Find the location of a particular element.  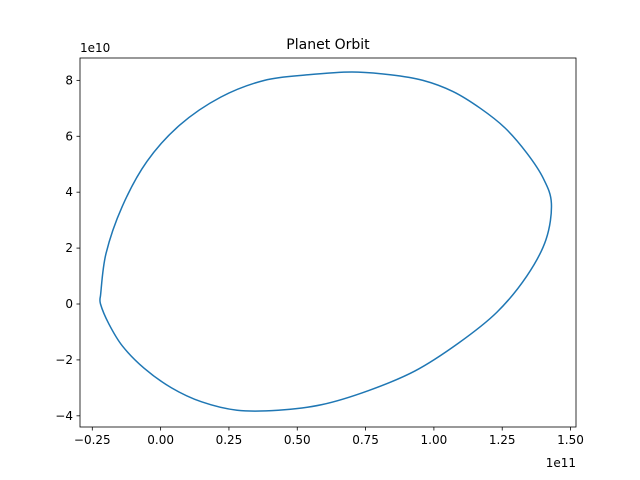

y-tick-label: −4 is located at coordinates (64, 416).